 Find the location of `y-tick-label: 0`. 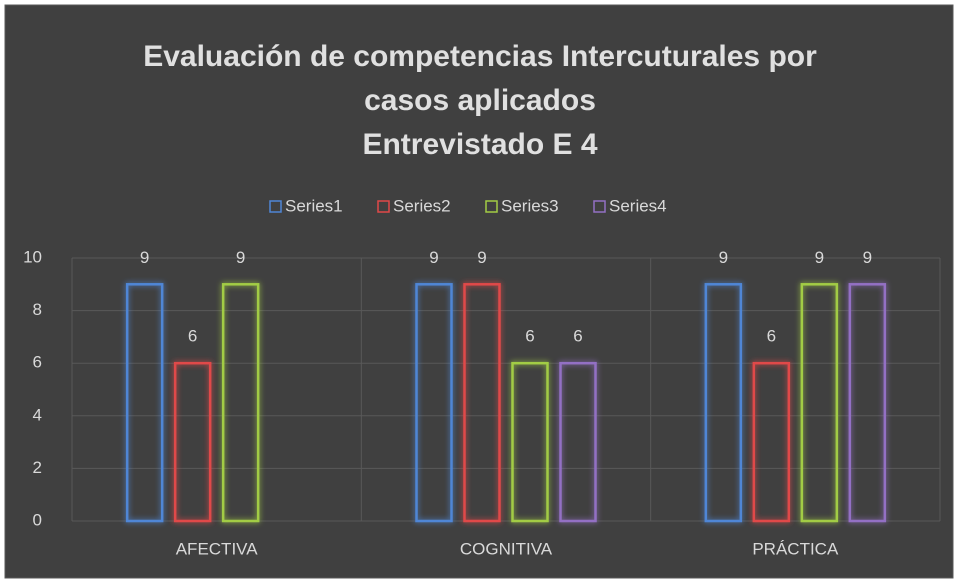

y-tick-label: 0 is located at coordinates (37, 519).